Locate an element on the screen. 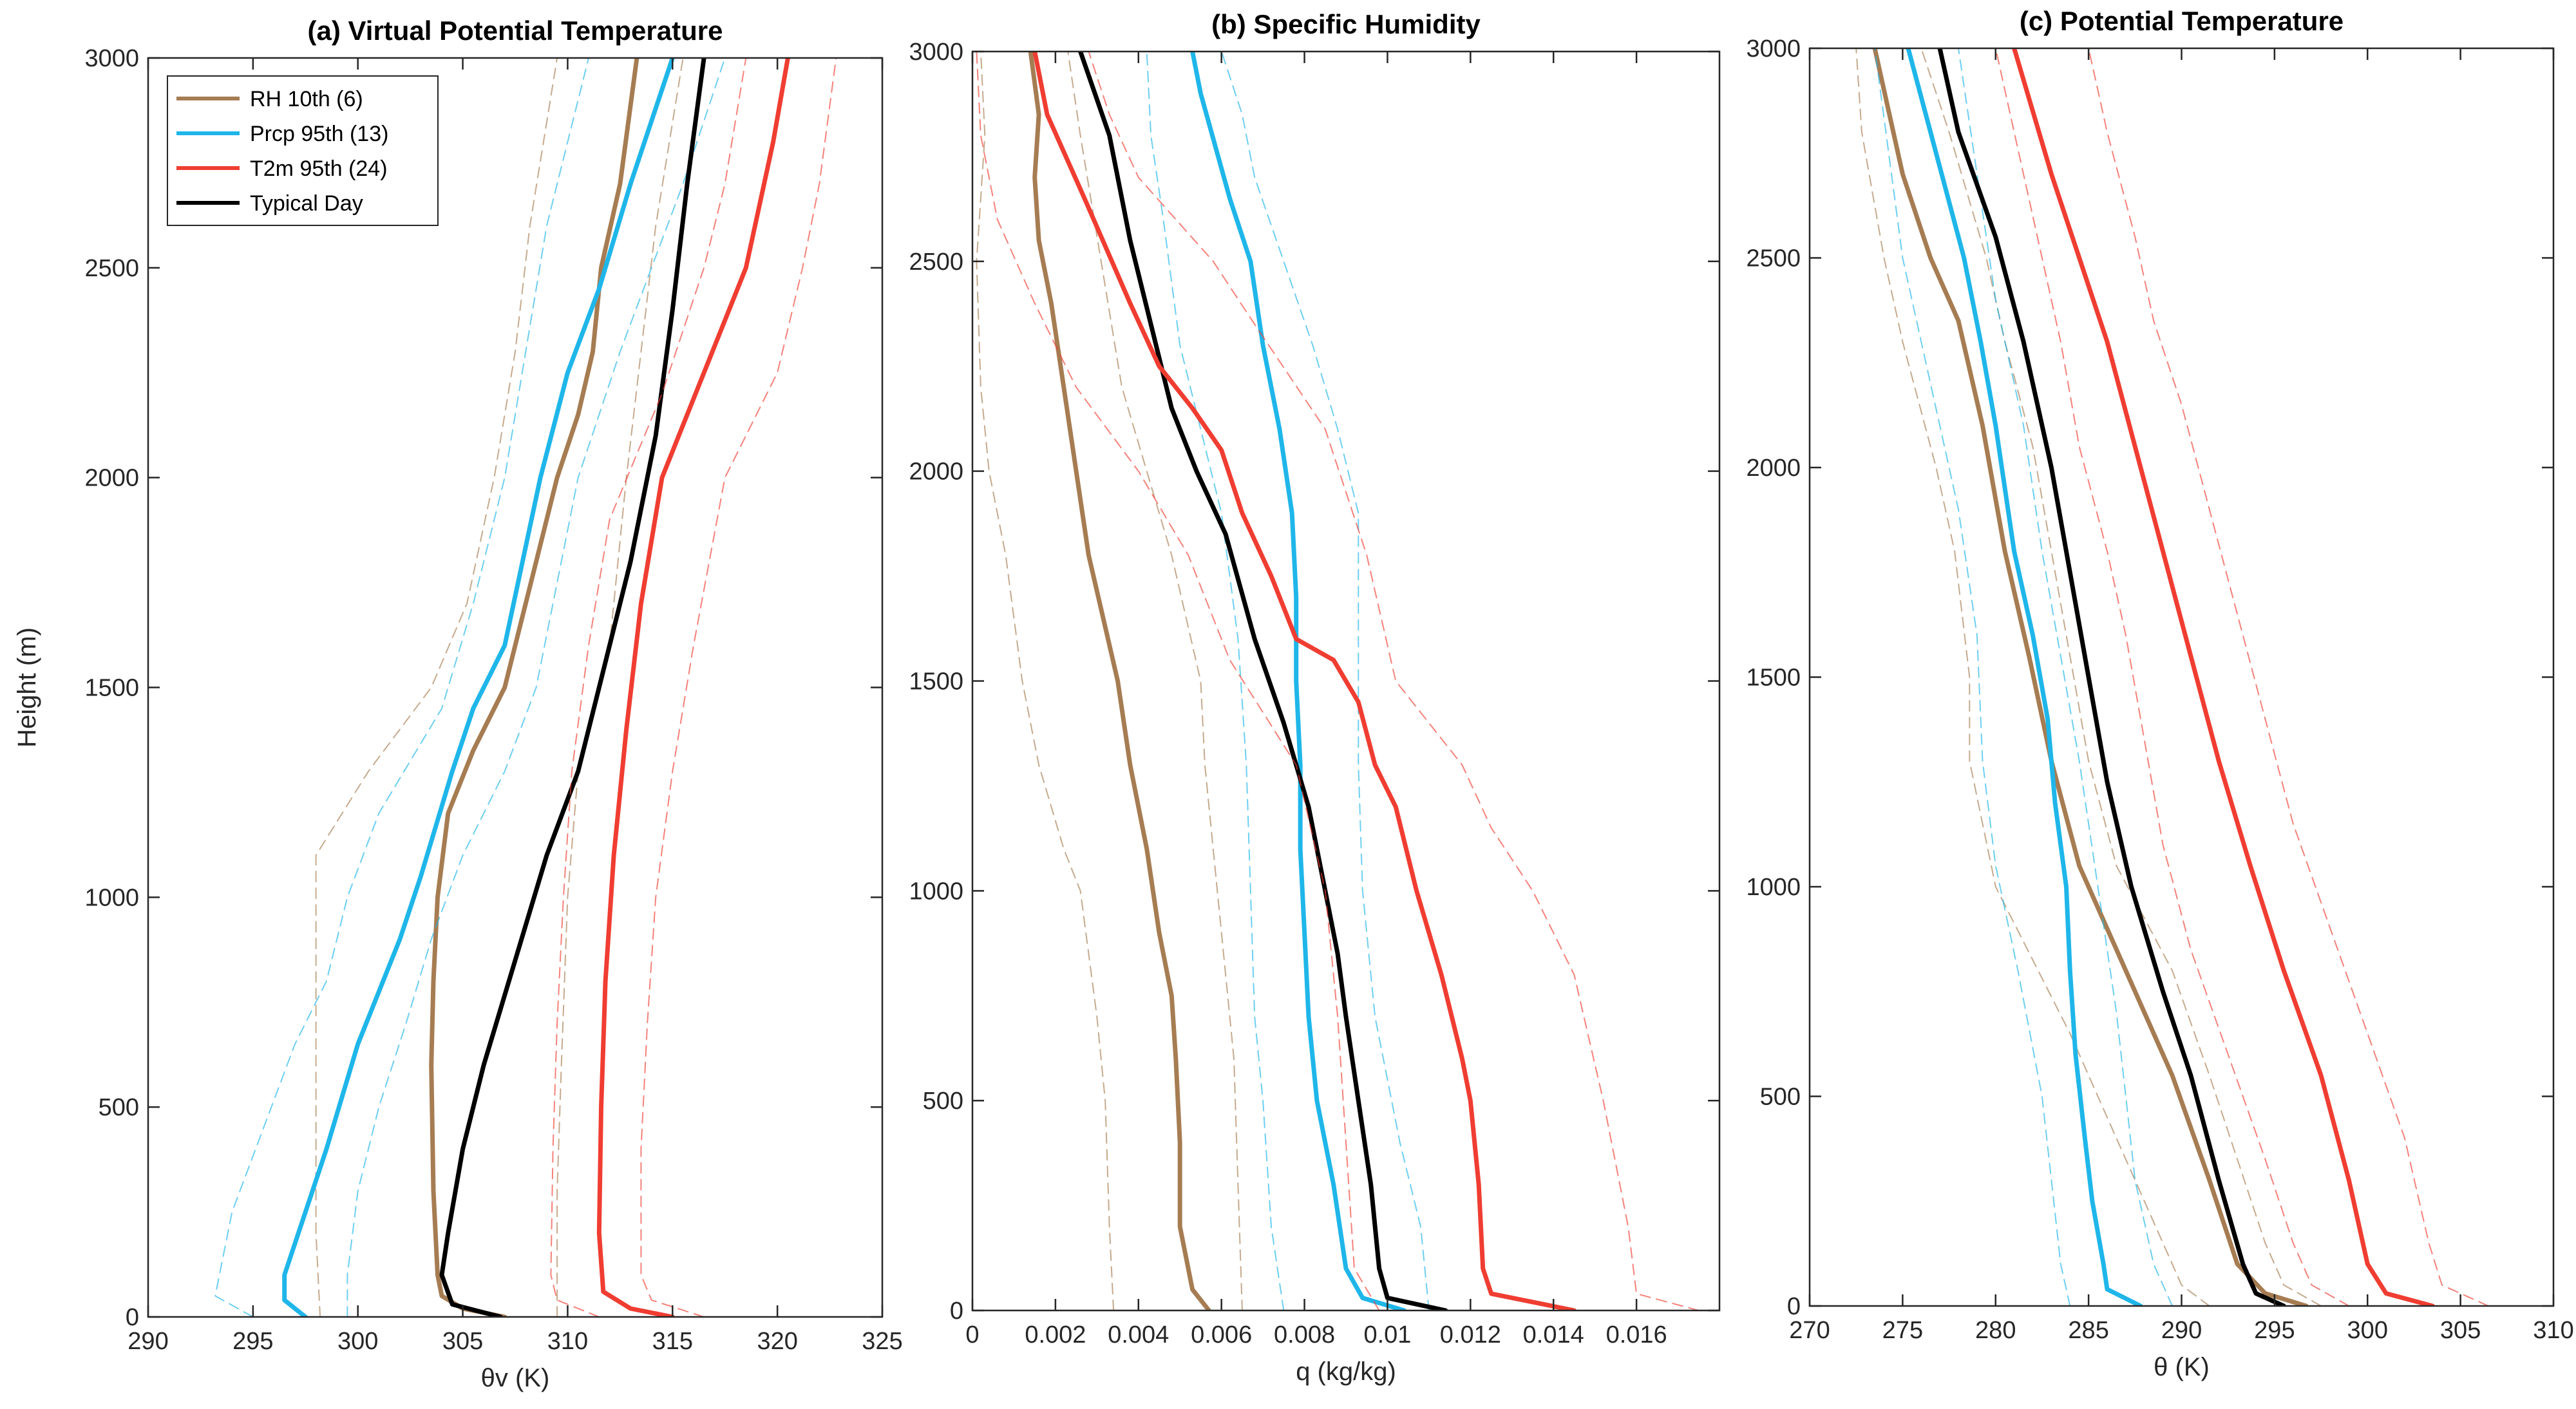 This screenshot has height=1409, width=2576. x-axis-label: q (kg/kg) is located at coordinates (1346, 1371).